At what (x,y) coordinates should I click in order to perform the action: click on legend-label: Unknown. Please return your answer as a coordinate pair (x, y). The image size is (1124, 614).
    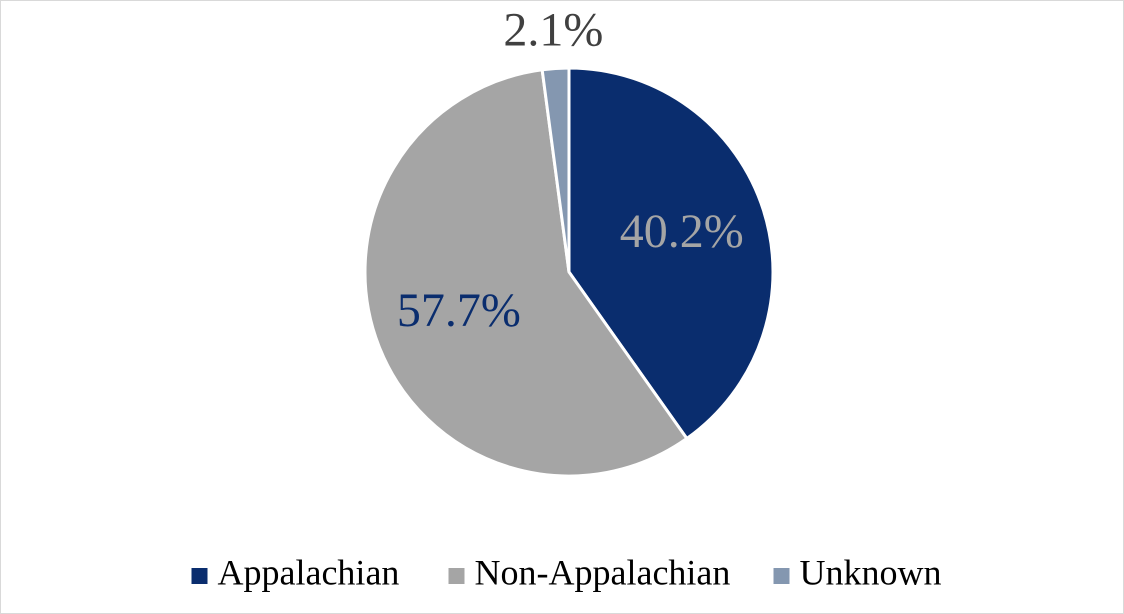
    Looking at the image, I should click on (871, 572).